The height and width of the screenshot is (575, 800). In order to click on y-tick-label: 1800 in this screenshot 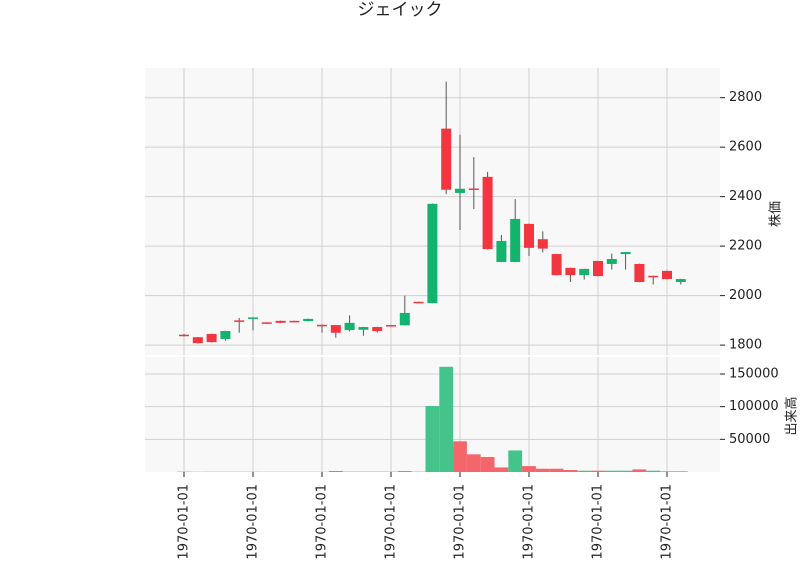, I will do `click(745, 345)`.